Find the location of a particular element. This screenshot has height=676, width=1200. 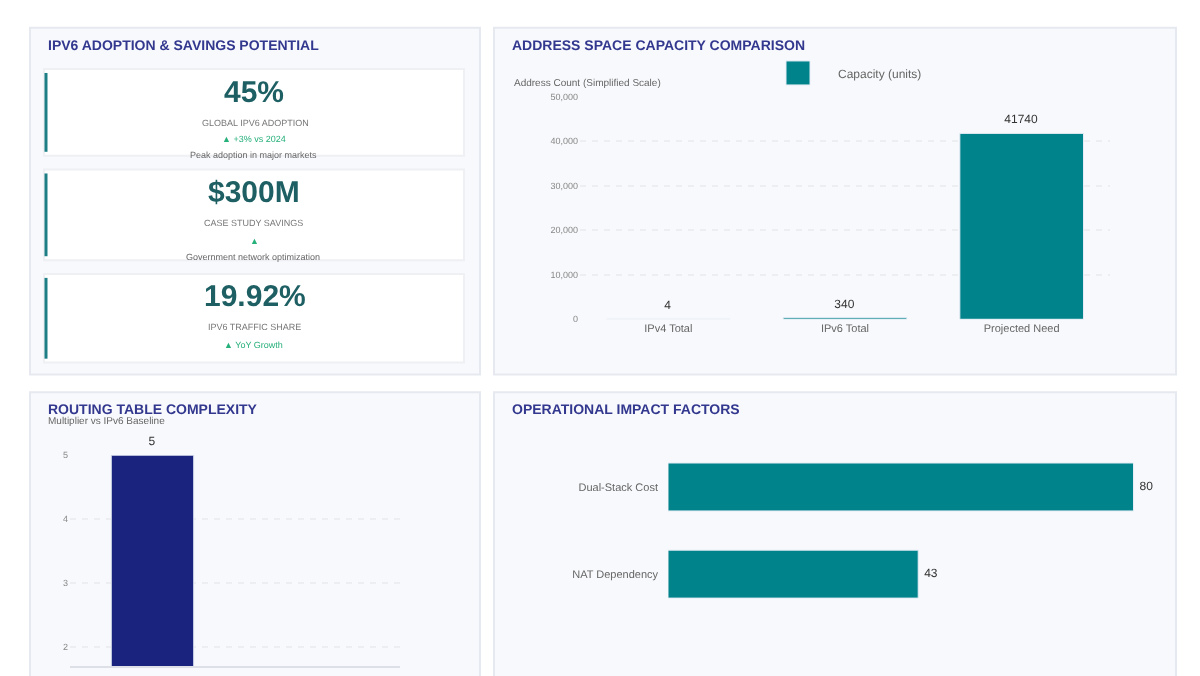

text: 19.92% is located at coordinates (255, 297).